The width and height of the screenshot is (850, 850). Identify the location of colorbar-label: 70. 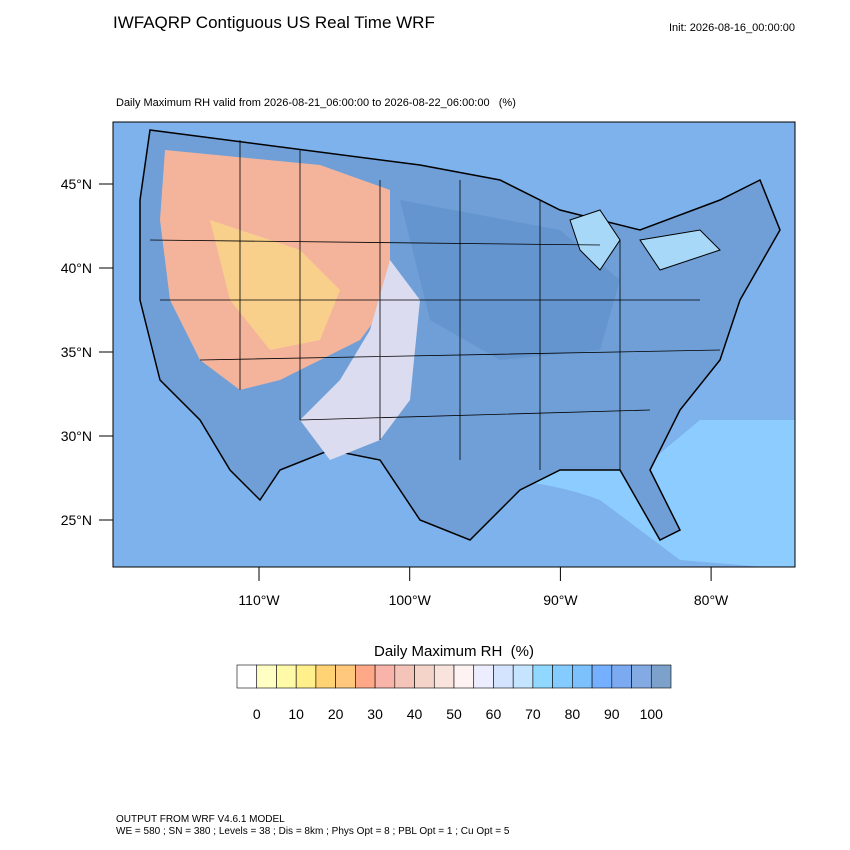
(533, 714).